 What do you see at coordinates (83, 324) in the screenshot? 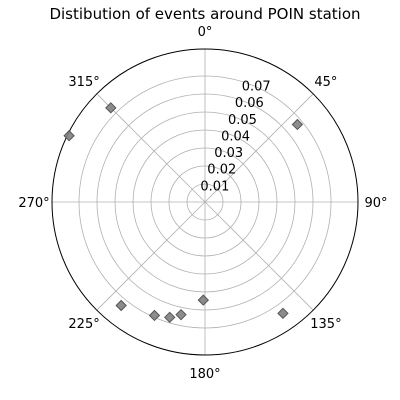
I see `angular-tick-label-5: 225°` at bounding box center [83, 324].